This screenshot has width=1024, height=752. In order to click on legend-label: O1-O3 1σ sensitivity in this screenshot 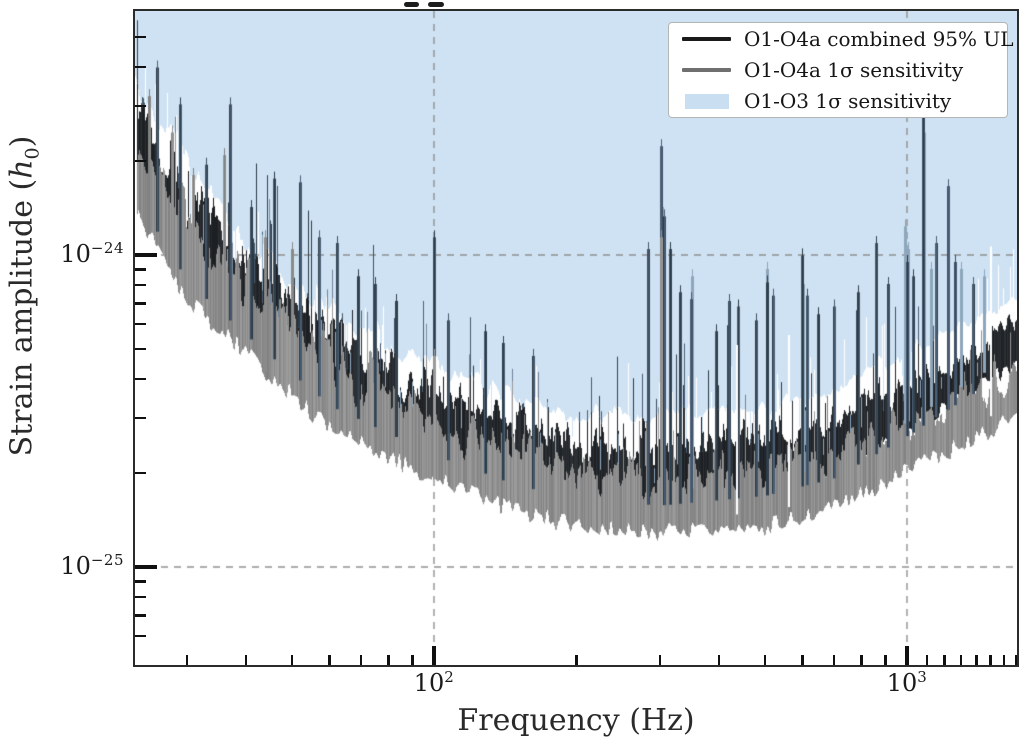, I will do `click(848, 101)`.